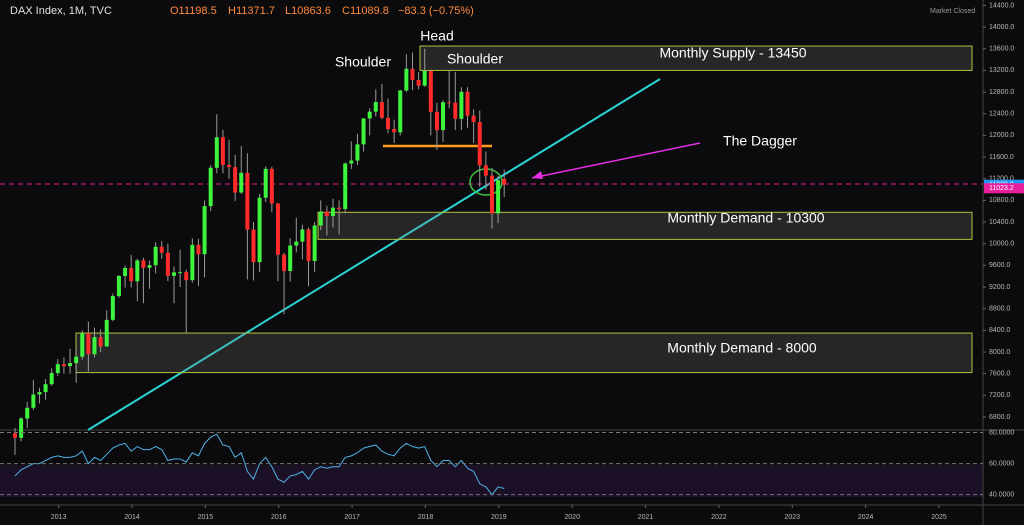  Describe the element at coordinates (193, 11) in the screenshot. I see `open-label: O11198.5` at that location.